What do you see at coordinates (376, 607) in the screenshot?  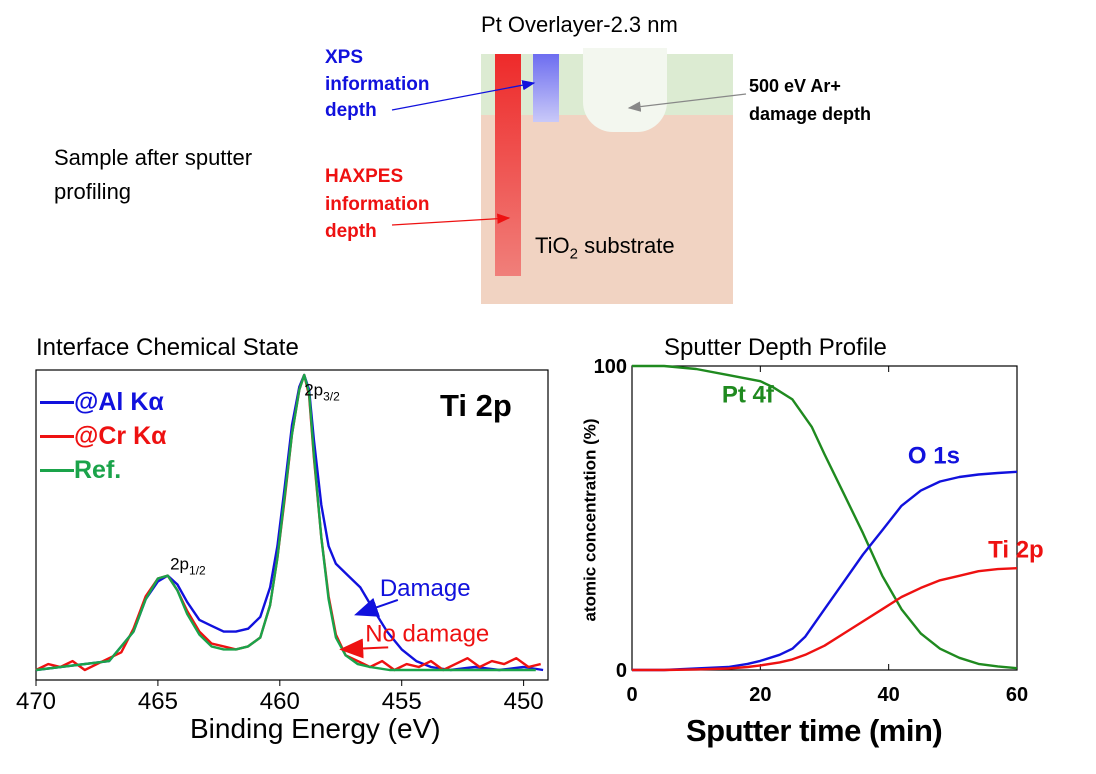 I see `annotation-arrow-damage` at bounding box center [376, 607].